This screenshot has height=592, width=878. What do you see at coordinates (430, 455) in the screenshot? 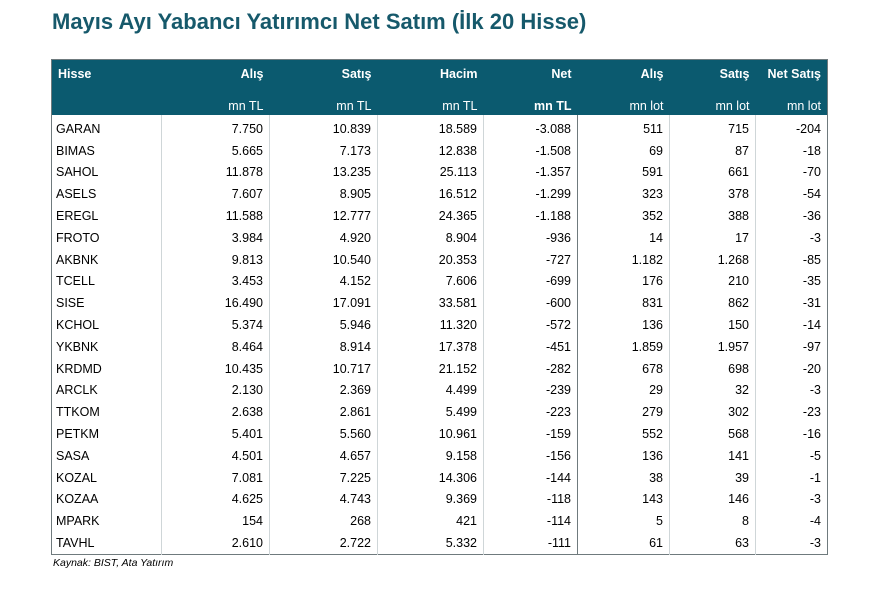
I see `value-cell: 9.158` at bounding box center [430, 455].